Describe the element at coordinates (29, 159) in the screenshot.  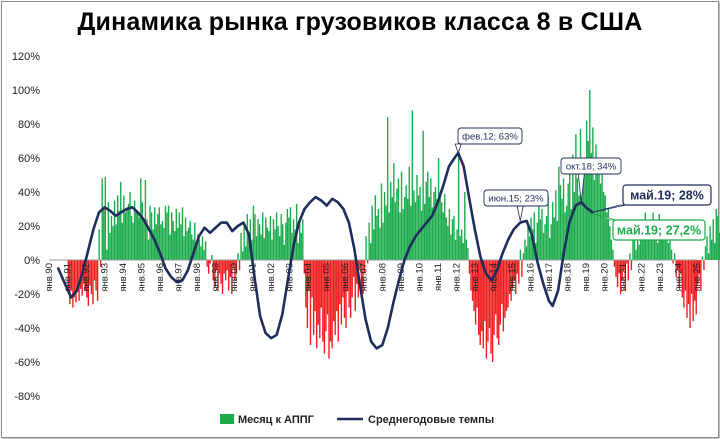
I see `y-tick-label: 60%` at that location.